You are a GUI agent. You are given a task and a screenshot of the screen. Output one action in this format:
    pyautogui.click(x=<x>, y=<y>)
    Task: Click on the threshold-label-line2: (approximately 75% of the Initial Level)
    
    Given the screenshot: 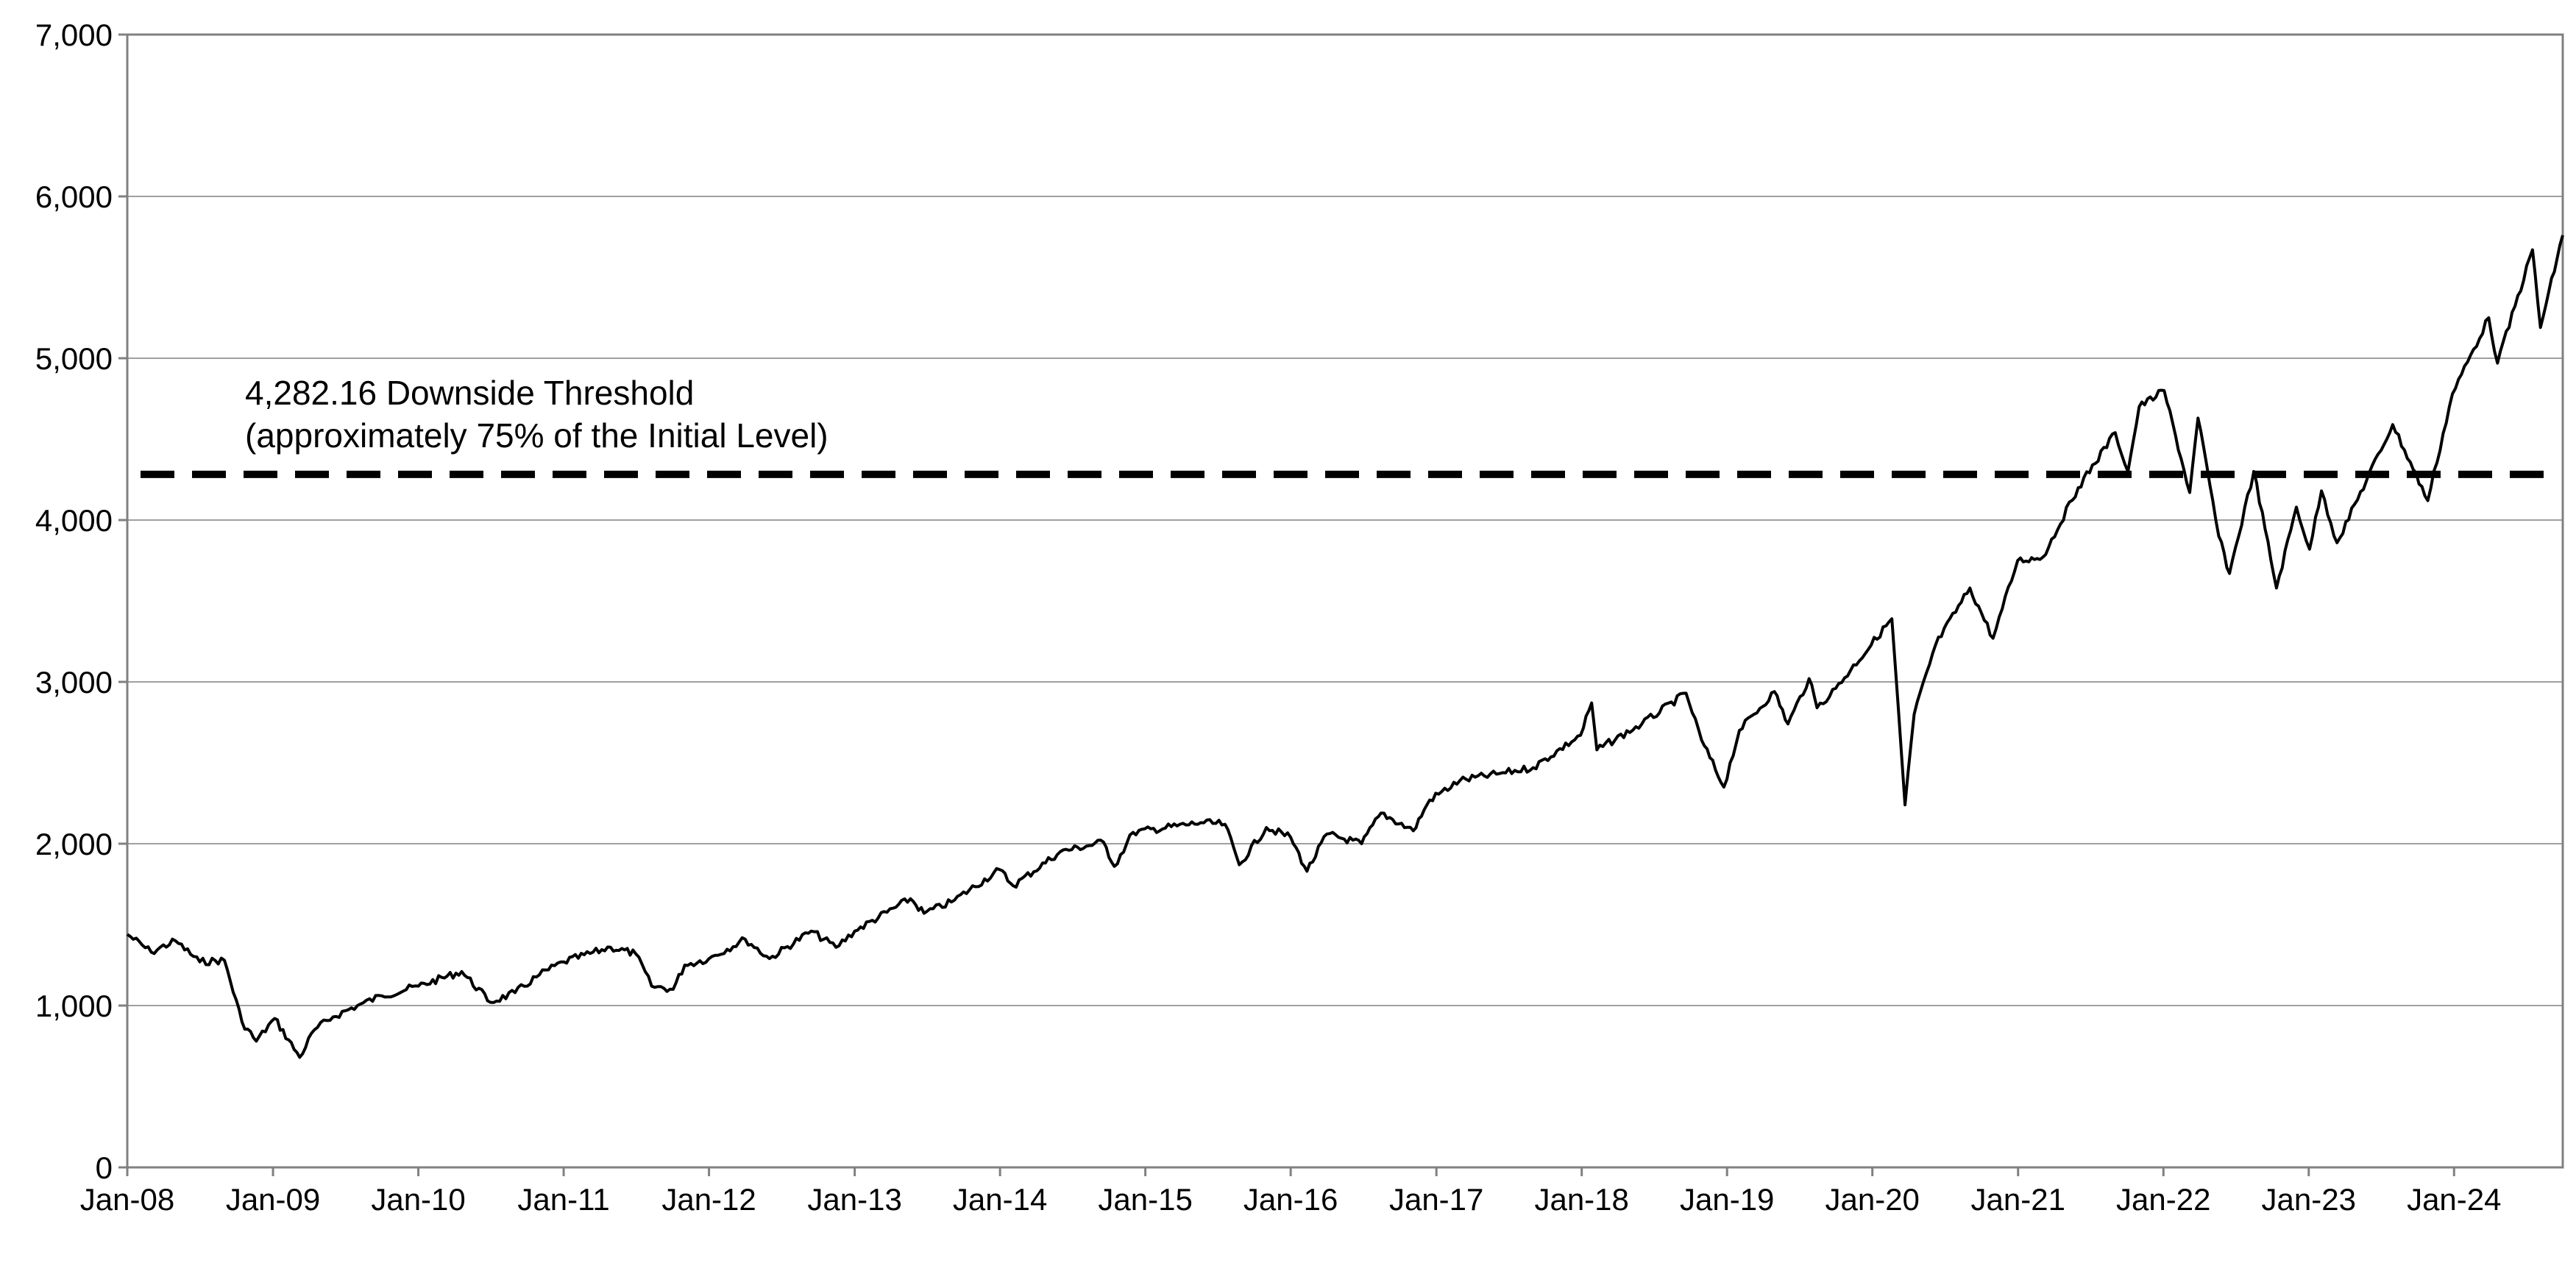 What is the action you would take?
    pyautogui.click(x=536, y=435)
    